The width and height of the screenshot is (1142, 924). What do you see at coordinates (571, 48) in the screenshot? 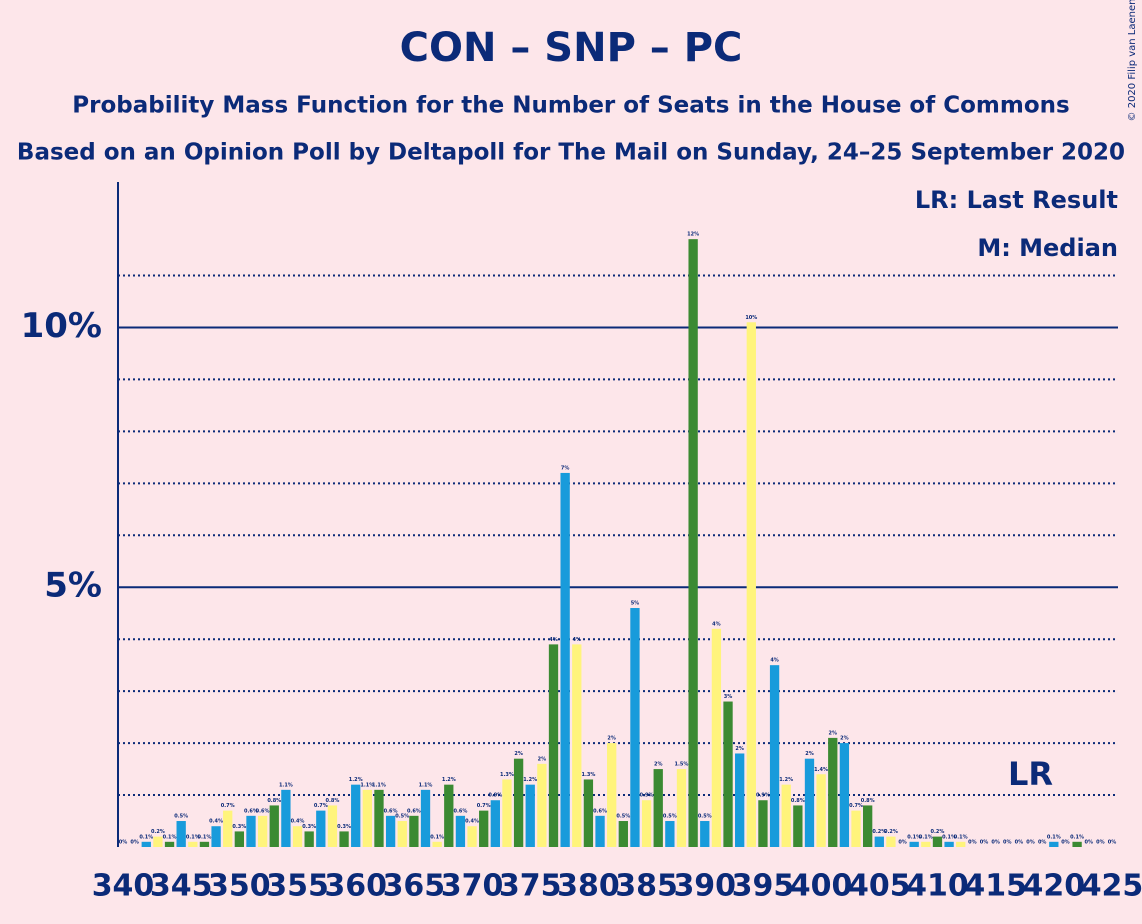
I see `chart-title: CON – SNP – PC` at bounding box center [571, 48].